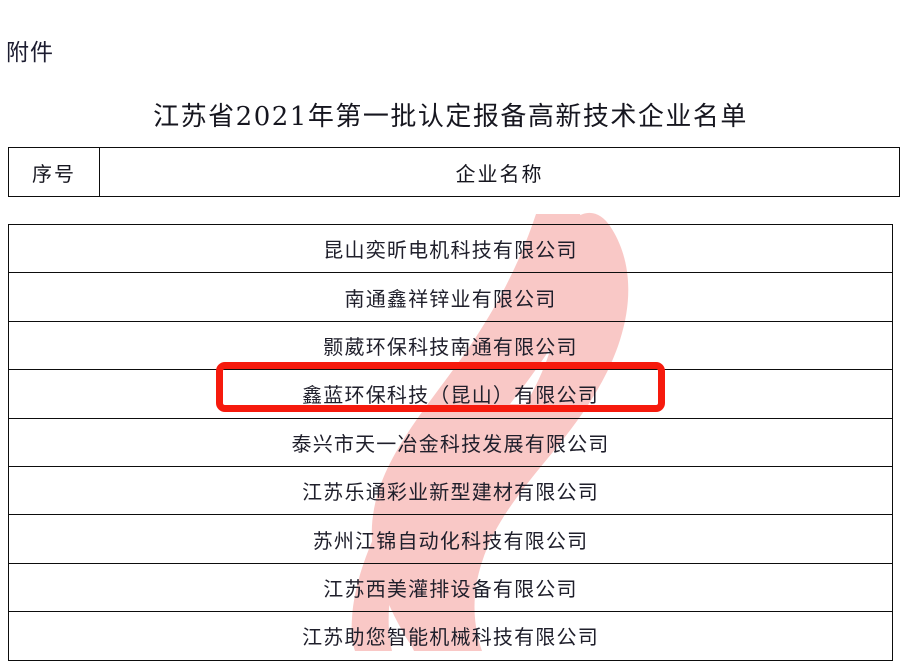 This screenshot has width=901, height=661. I want to click on table-row: 泰兴市天一冶金科技发展有限公司, so click(450, 442).